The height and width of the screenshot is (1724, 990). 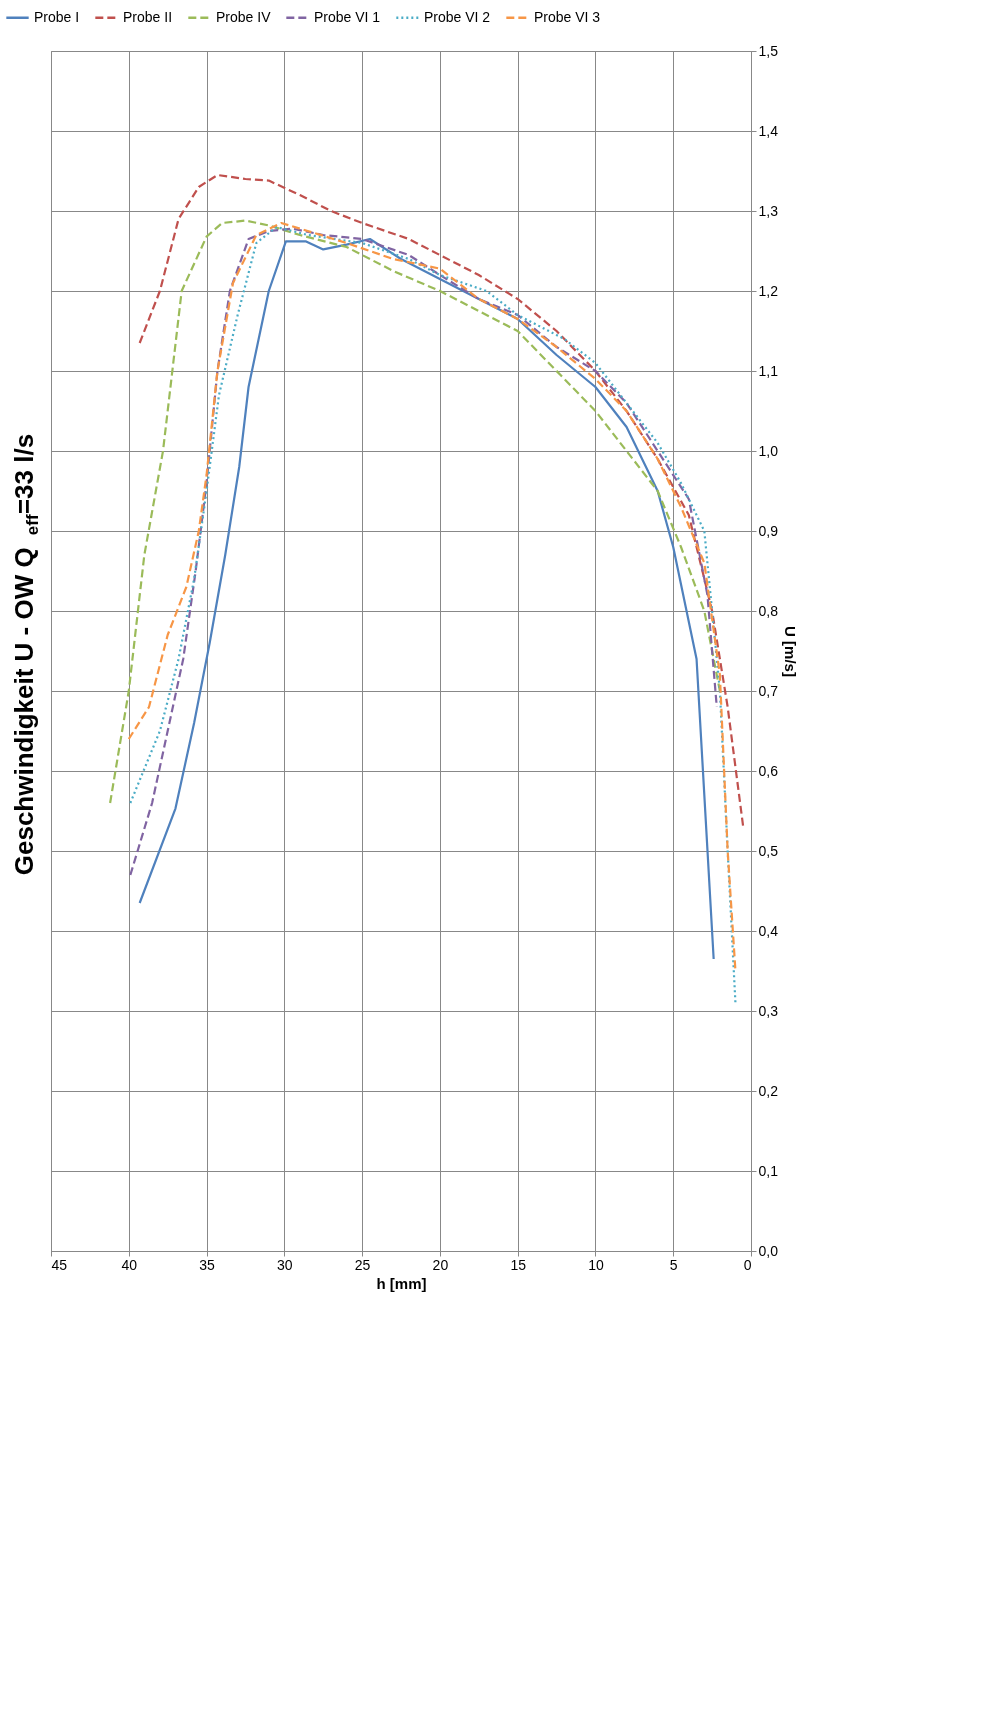 I want to click on y-tick-label: 0,5, so click(x=768, y=850).